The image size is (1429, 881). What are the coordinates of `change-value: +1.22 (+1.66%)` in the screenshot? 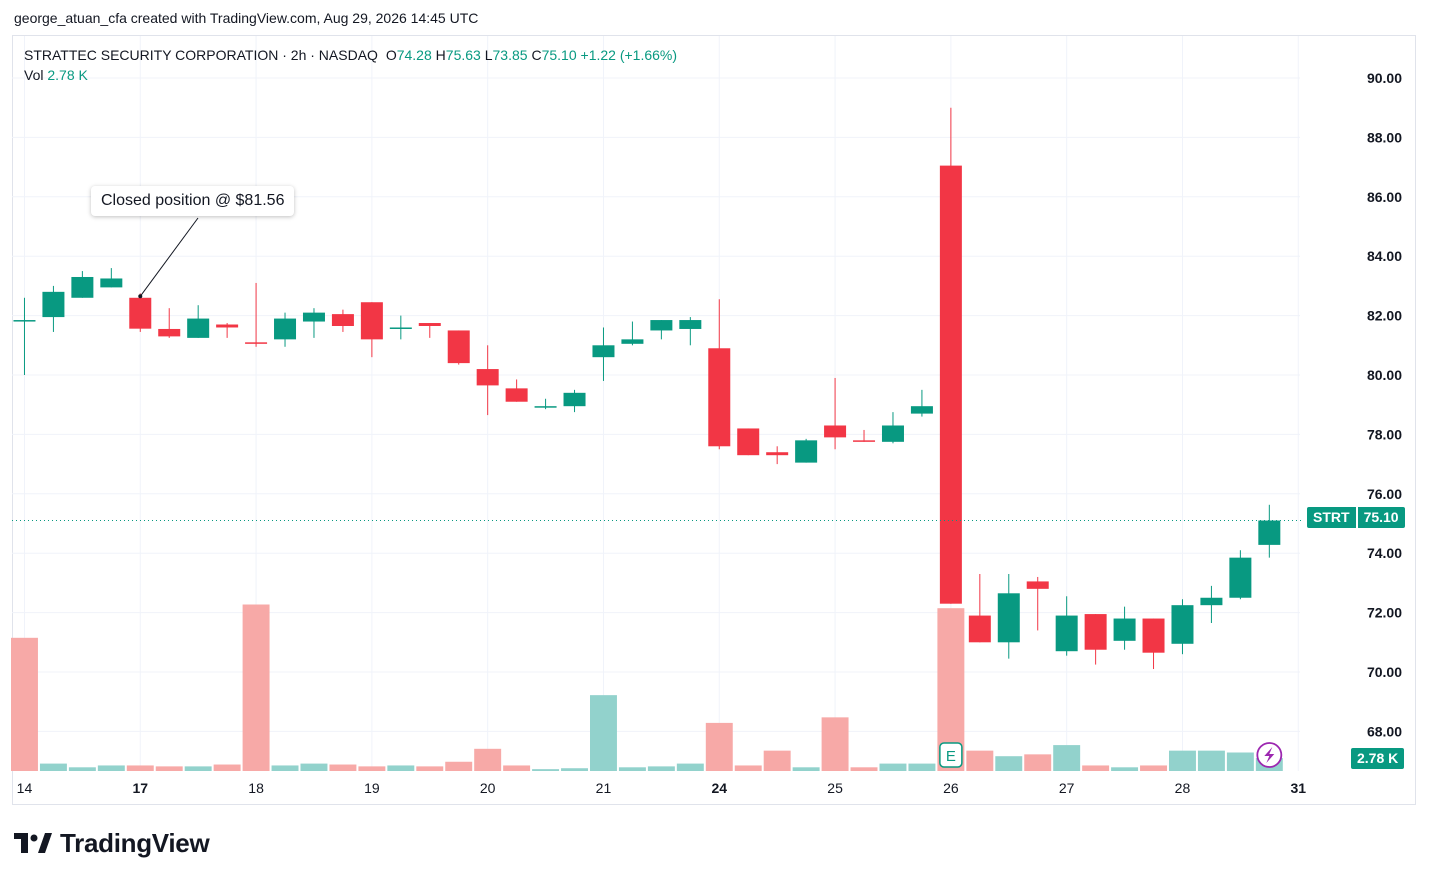 It's located at (629, 55).